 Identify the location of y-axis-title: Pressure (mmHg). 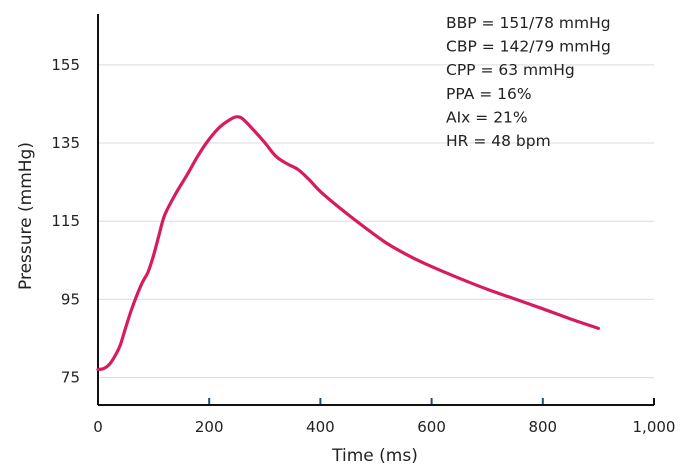
(26, 216).